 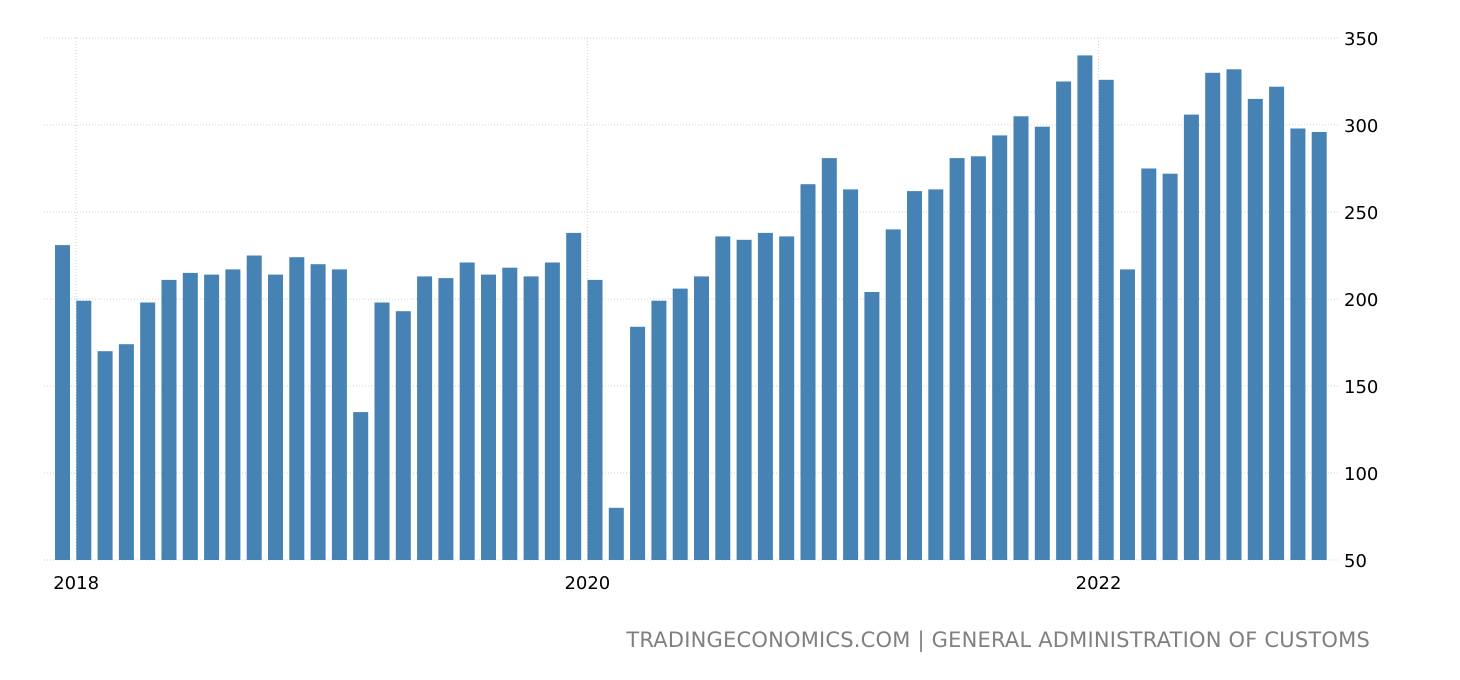 What do you see at coordinates (1361, 126) in the screenshot?
I see `y-tick-label: 300` at bounding box center [1361, 126].